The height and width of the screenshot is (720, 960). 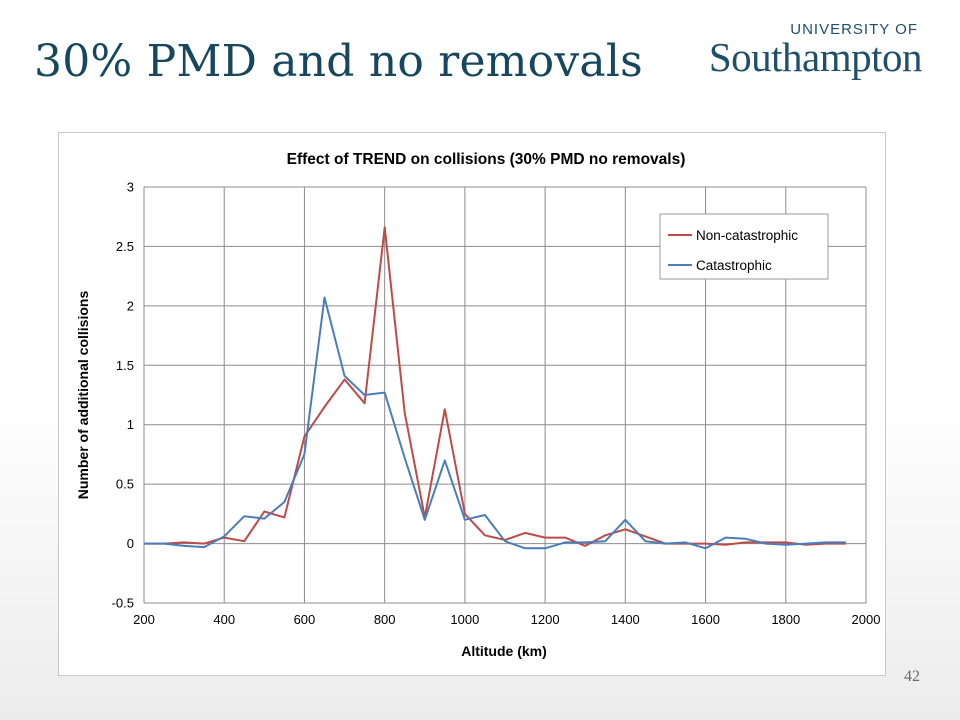 I want to click on x-tick-label: 1400, so click(x=625, y=619).